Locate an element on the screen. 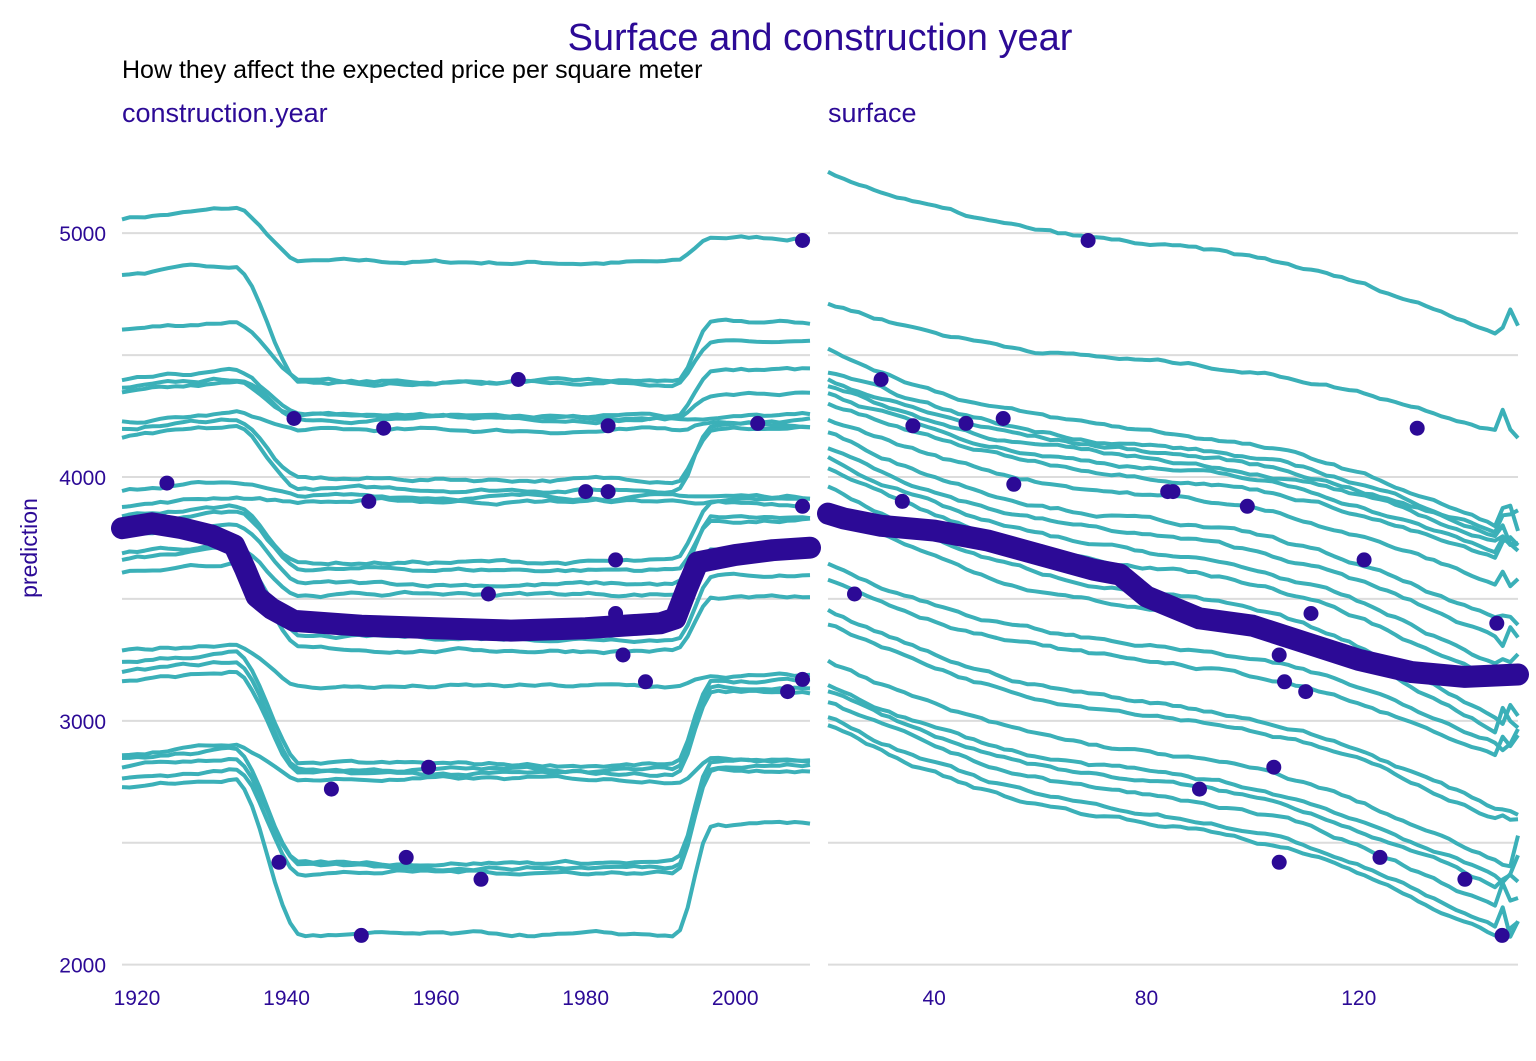 The width and height of the screenshot is (1536, 1061). x-tick-label: 2000 is located at coordinates (735, 998).